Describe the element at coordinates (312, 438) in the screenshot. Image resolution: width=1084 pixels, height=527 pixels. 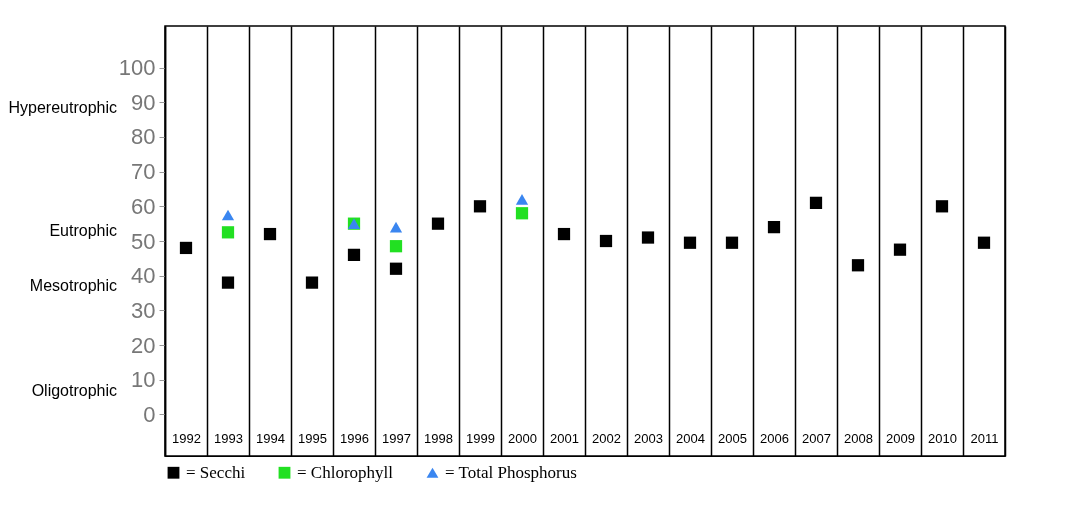
I see `x-tick-label: 1995` at that location.